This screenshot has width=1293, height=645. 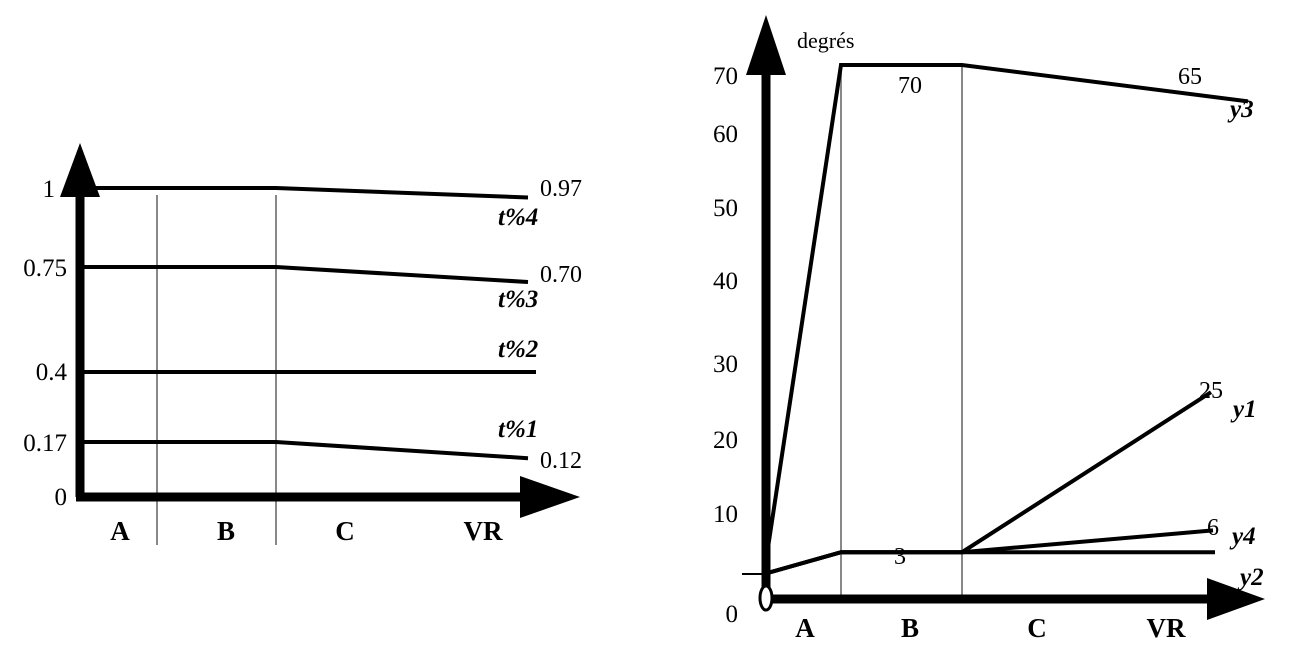 What do you see at coordinates (1213, 528) in the screenshot?
I see `value-label-y4-vr: 6` at bounding box center [1213, 528].